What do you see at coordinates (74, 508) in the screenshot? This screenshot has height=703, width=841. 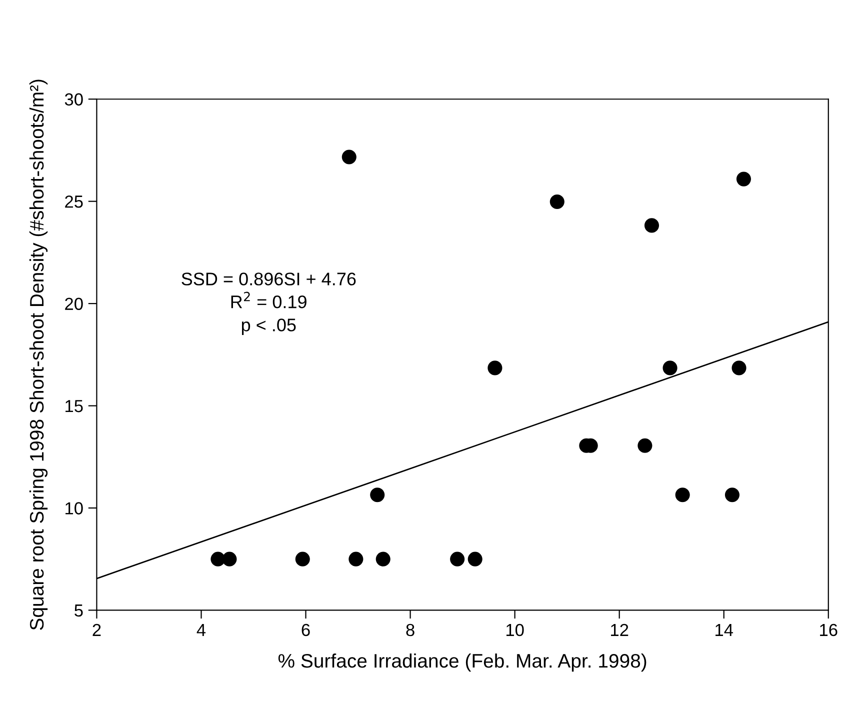 I see `y-tick-label: 10` at bounding box center [74, 508].